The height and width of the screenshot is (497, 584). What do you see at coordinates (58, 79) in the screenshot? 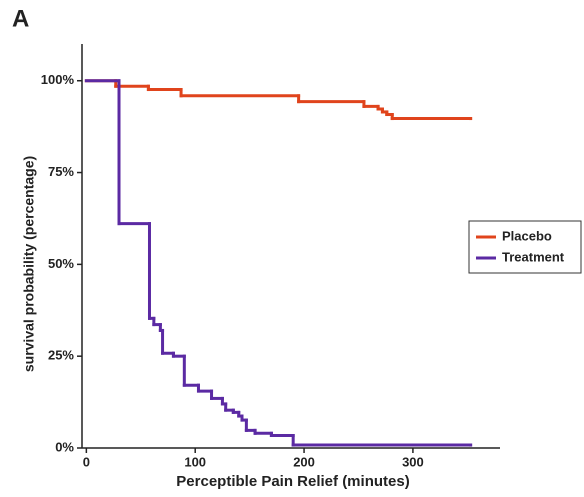
I see `y-tick-label: 100%` at bounding box center [58, 79].